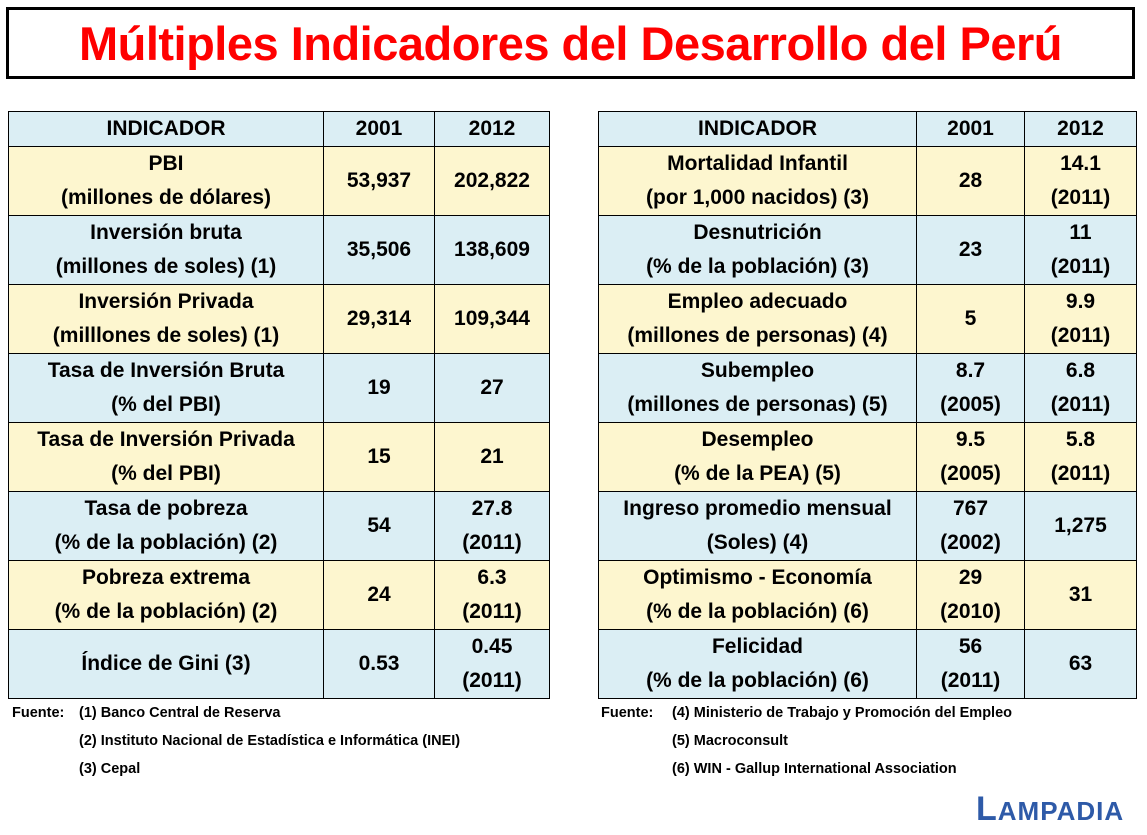 The height and width of the screenshot is (835, 1147). What do you see at coordinates (492, 646) in the screenshot?
I see `value-2012: 0.45` at bounding box center [492, 646].